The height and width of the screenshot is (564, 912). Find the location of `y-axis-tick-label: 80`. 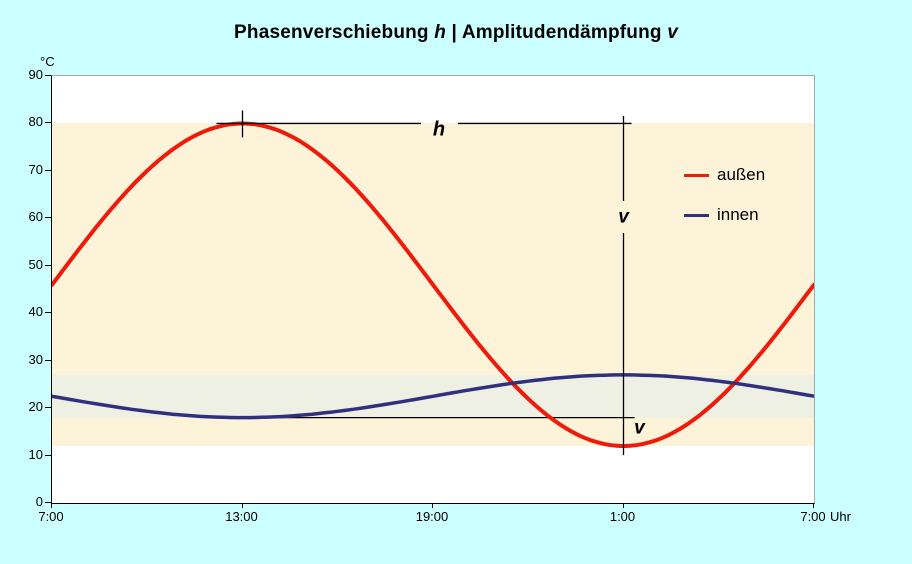

y-axis-tick-label: 80 is located at coordinates (35, 122).